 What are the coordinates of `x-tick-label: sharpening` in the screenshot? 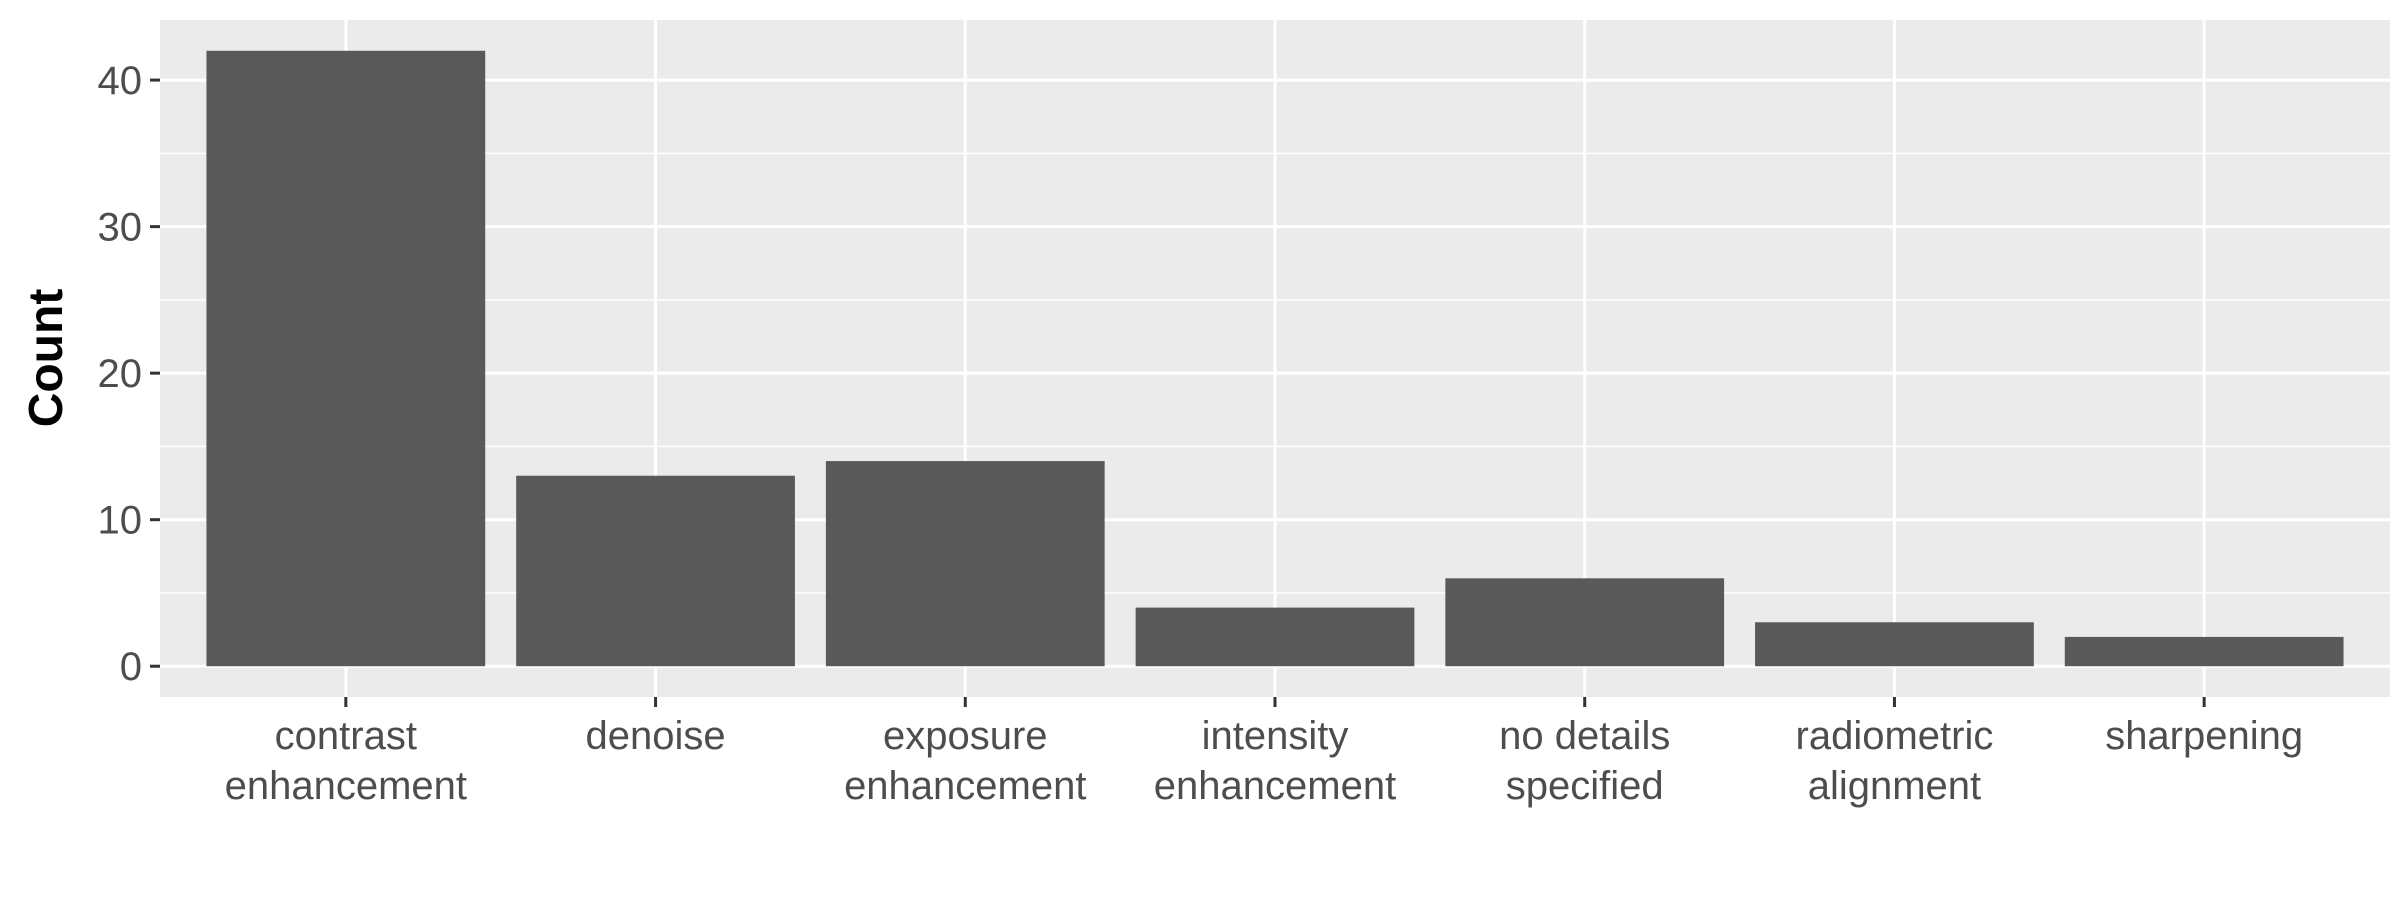 It's located at (2204, 736).